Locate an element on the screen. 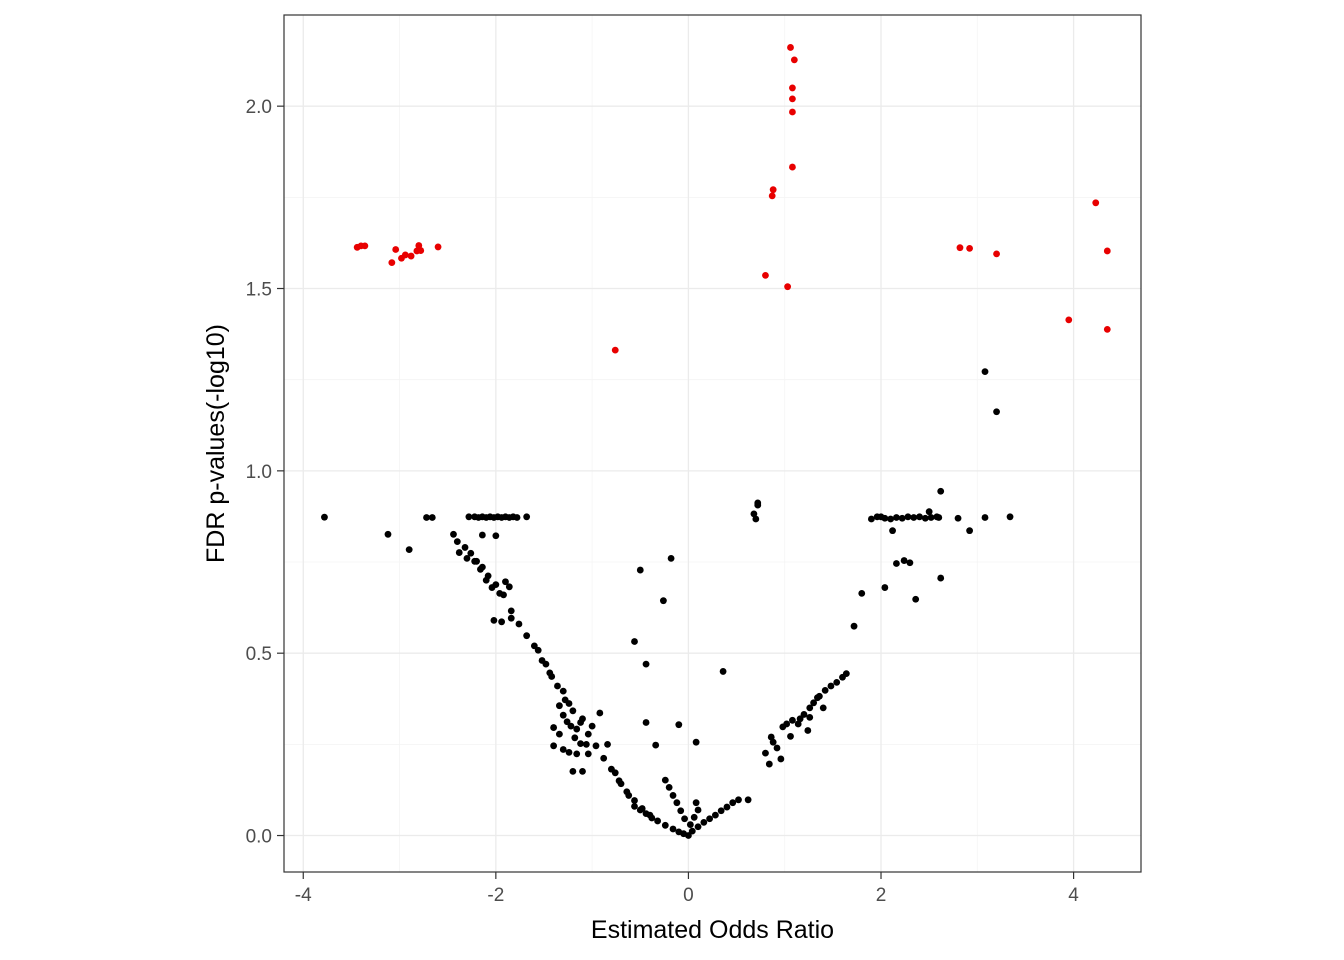  x-tick-label: 0 is located at coordinates (688, 895).